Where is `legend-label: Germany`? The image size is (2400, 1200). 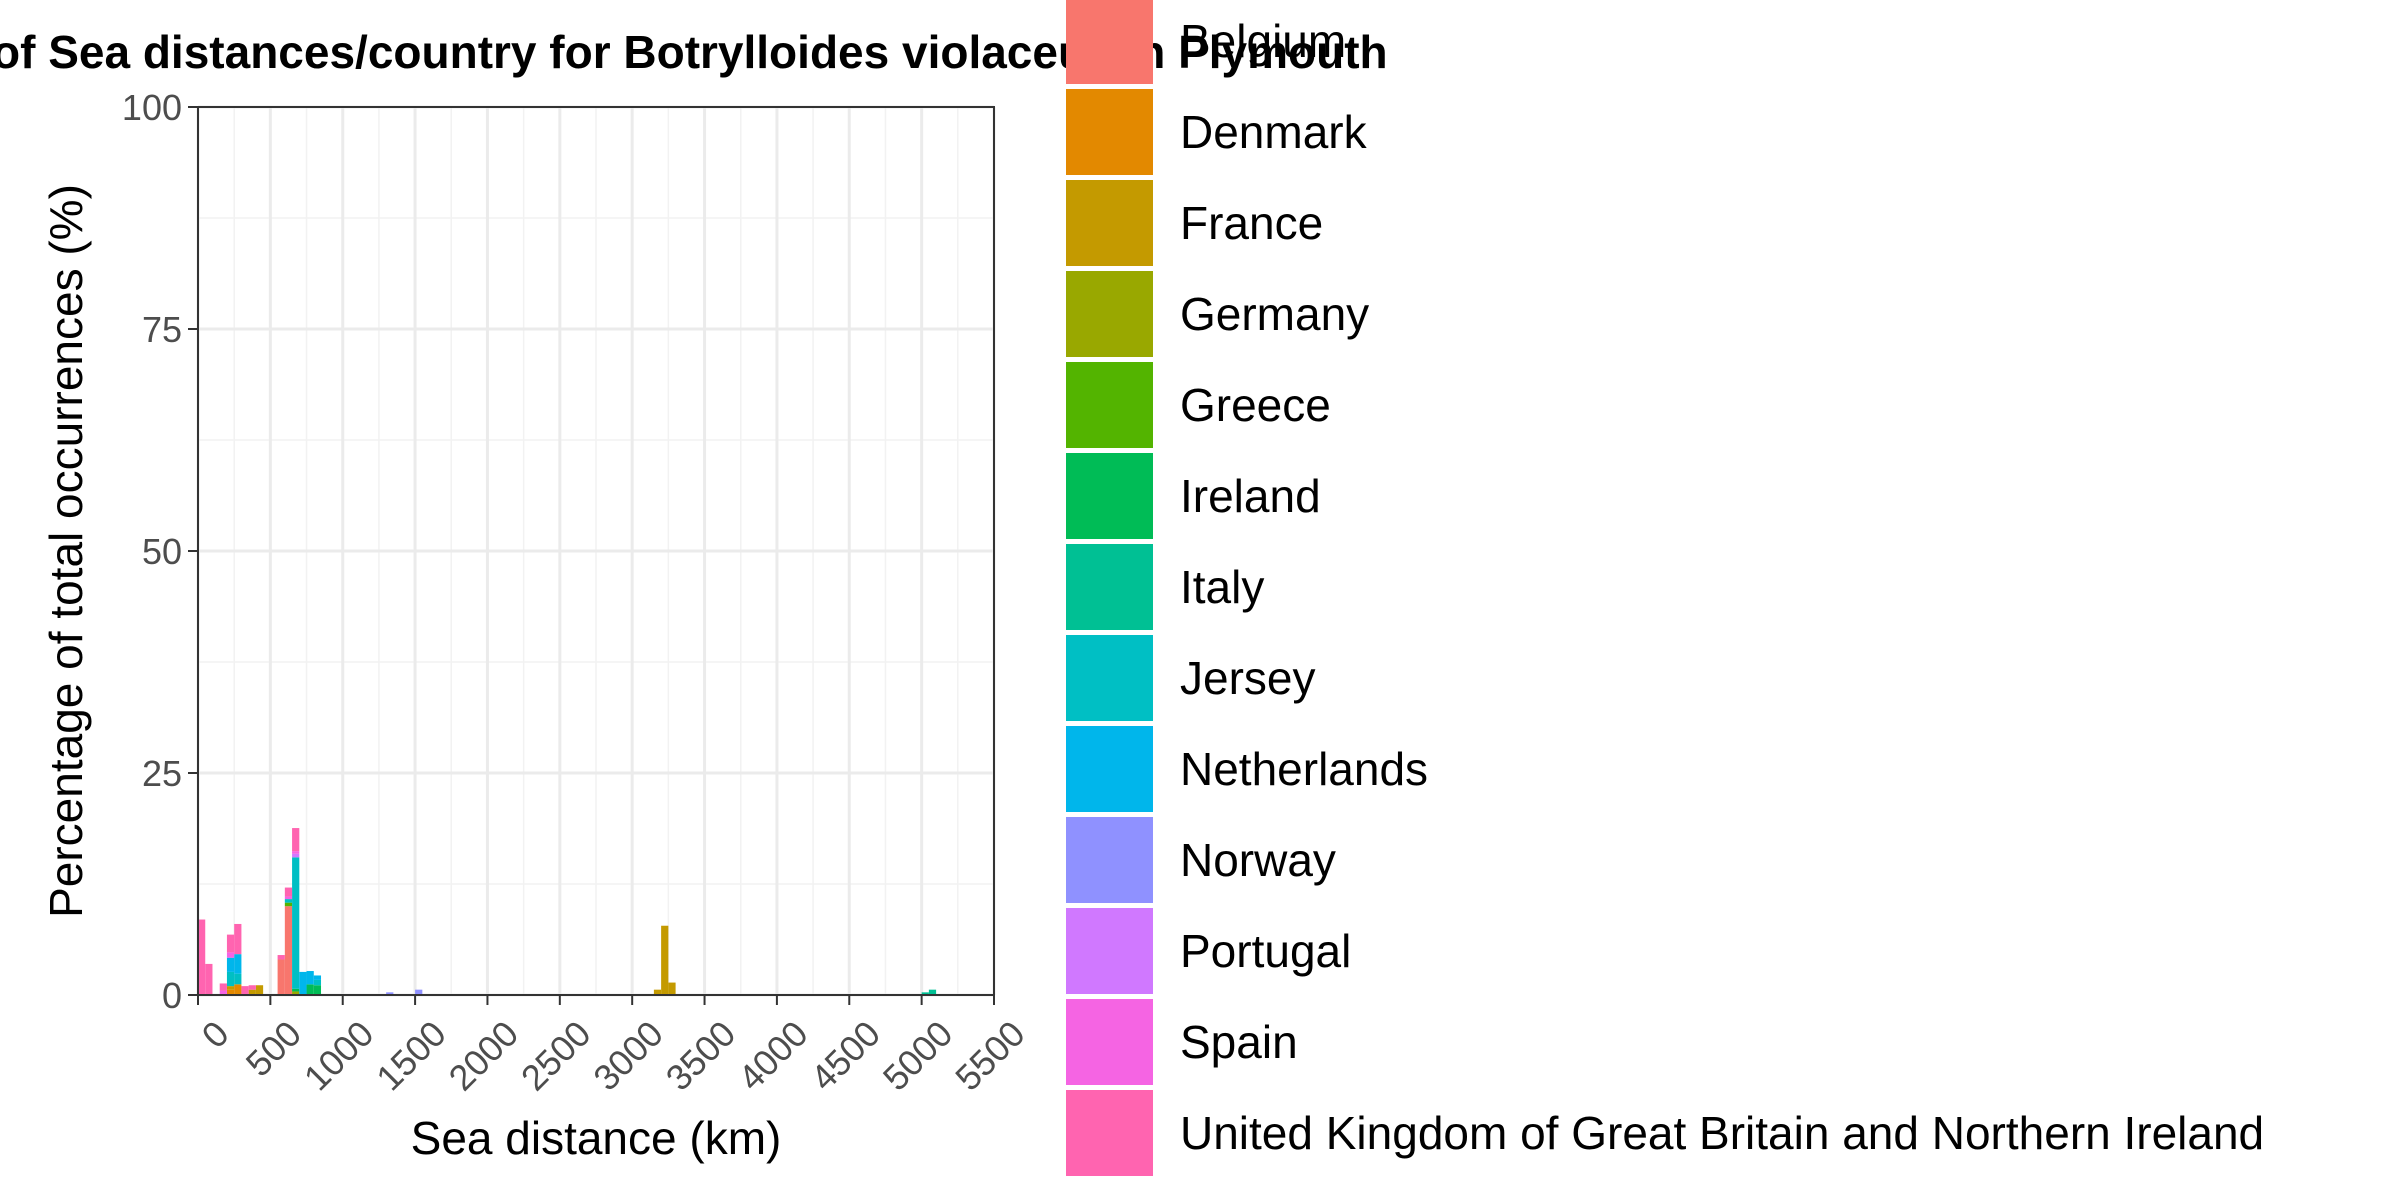 legend-label: Germany is located at coordinates (1274, 314).